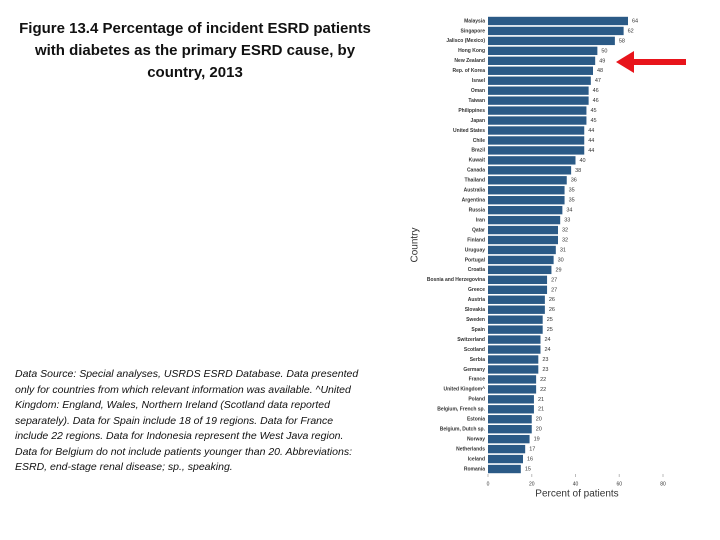 The width and height of the screenshot is (720, 540). Describe the element at coordinates (576, 494) in the screenshot. I see `x-axis-title: Percent of patients` at that location.